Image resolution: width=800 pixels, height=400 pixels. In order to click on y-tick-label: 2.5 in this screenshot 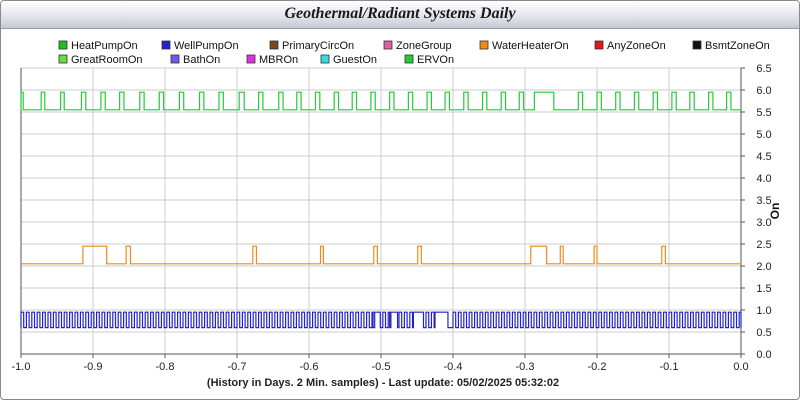, I will do `click(763, 245)`.